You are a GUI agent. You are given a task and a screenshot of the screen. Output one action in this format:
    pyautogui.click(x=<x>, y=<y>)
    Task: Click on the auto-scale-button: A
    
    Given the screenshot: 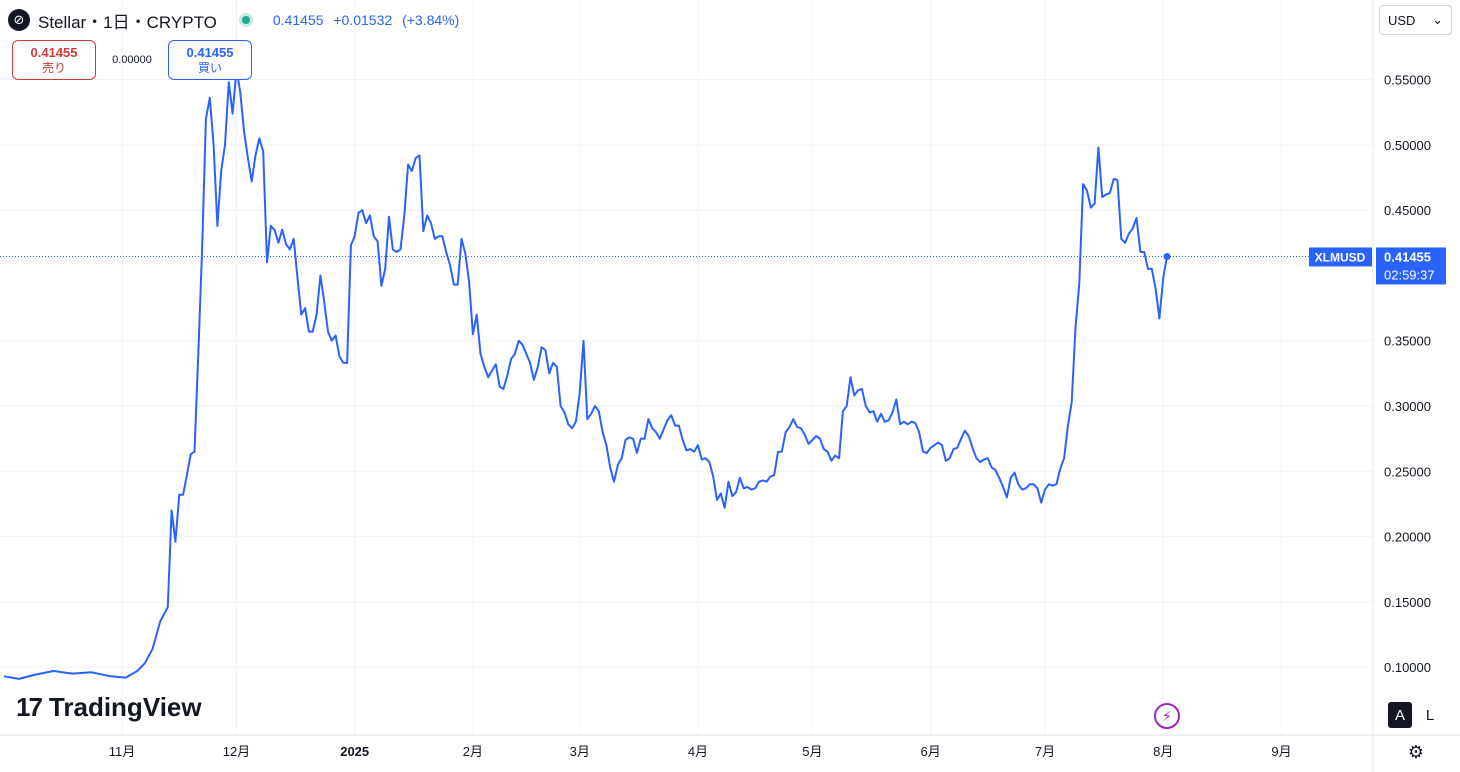 What is the action you would take?
    pyautogui.click(x=1400, y=715)
    